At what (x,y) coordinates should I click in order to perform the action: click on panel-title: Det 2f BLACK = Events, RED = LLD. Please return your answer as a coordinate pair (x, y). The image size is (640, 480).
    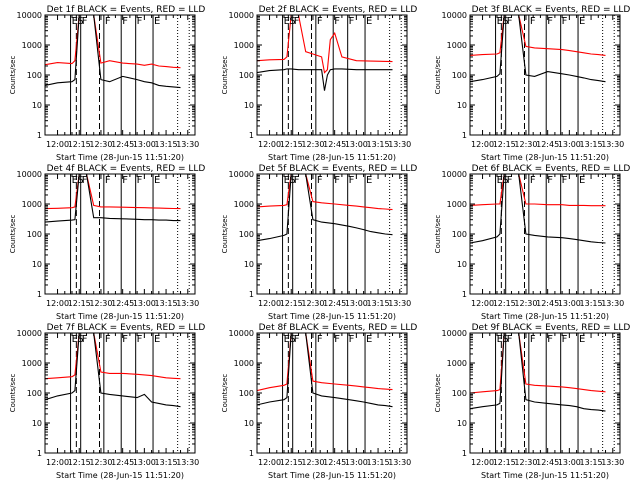
    Looking at the image, I should click on (338, 10).